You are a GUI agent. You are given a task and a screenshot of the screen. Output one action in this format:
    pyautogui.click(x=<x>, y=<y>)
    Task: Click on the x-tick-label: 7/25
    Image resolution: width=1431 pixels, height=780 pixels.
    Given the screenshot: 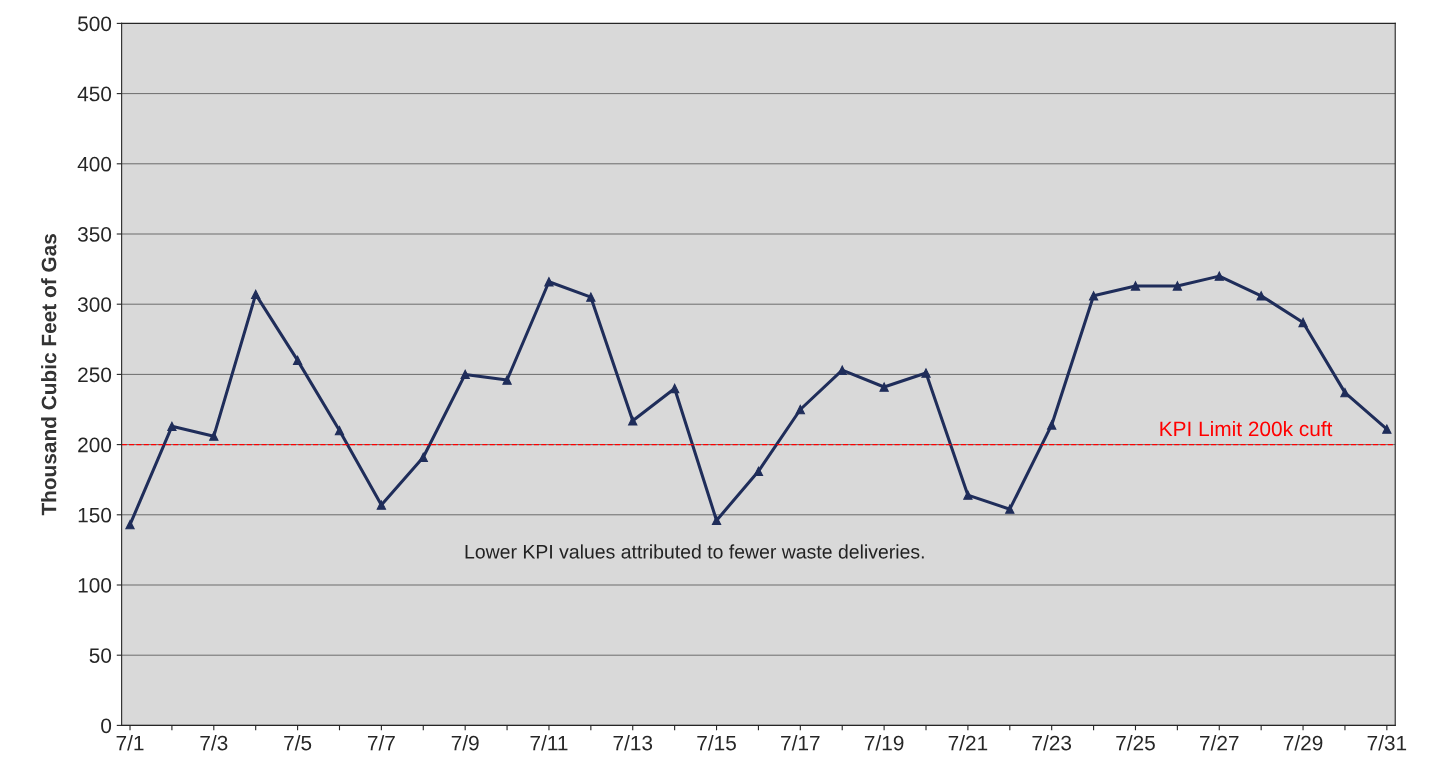 What is the action you would take?
    pyautogui.click(x=1135, y=743)
    